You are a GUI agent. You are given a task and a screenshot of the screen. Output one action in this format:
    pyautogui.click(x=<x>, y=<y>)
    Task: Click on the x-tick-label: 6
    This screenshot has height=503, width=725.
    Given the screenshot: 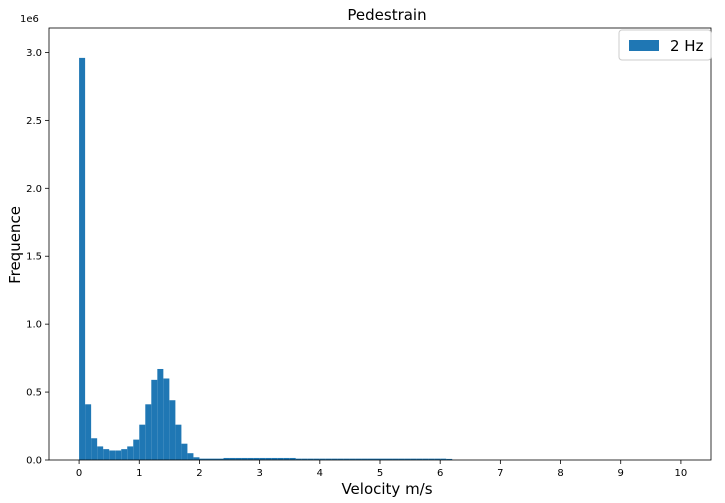 What is the action you would take?
    pyautogui.click(x=440, y=473)
    